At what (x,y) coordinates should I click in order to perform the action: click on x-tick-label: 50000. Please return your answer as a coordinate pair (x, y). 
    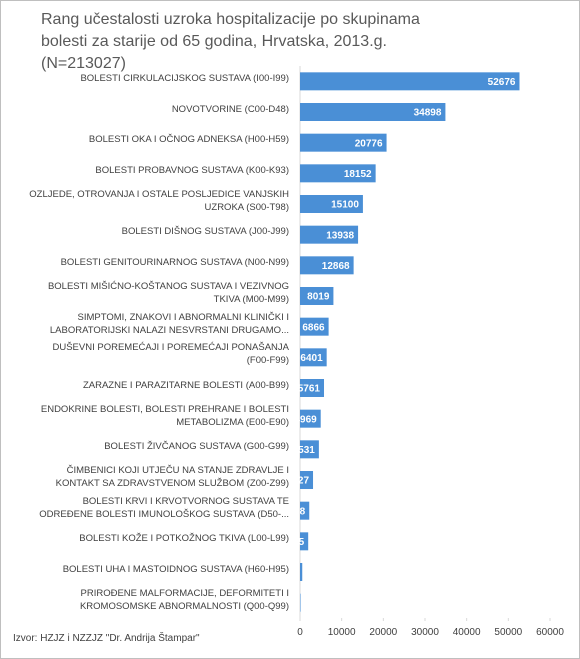
    Looking at the image, I should click on (508, 632).